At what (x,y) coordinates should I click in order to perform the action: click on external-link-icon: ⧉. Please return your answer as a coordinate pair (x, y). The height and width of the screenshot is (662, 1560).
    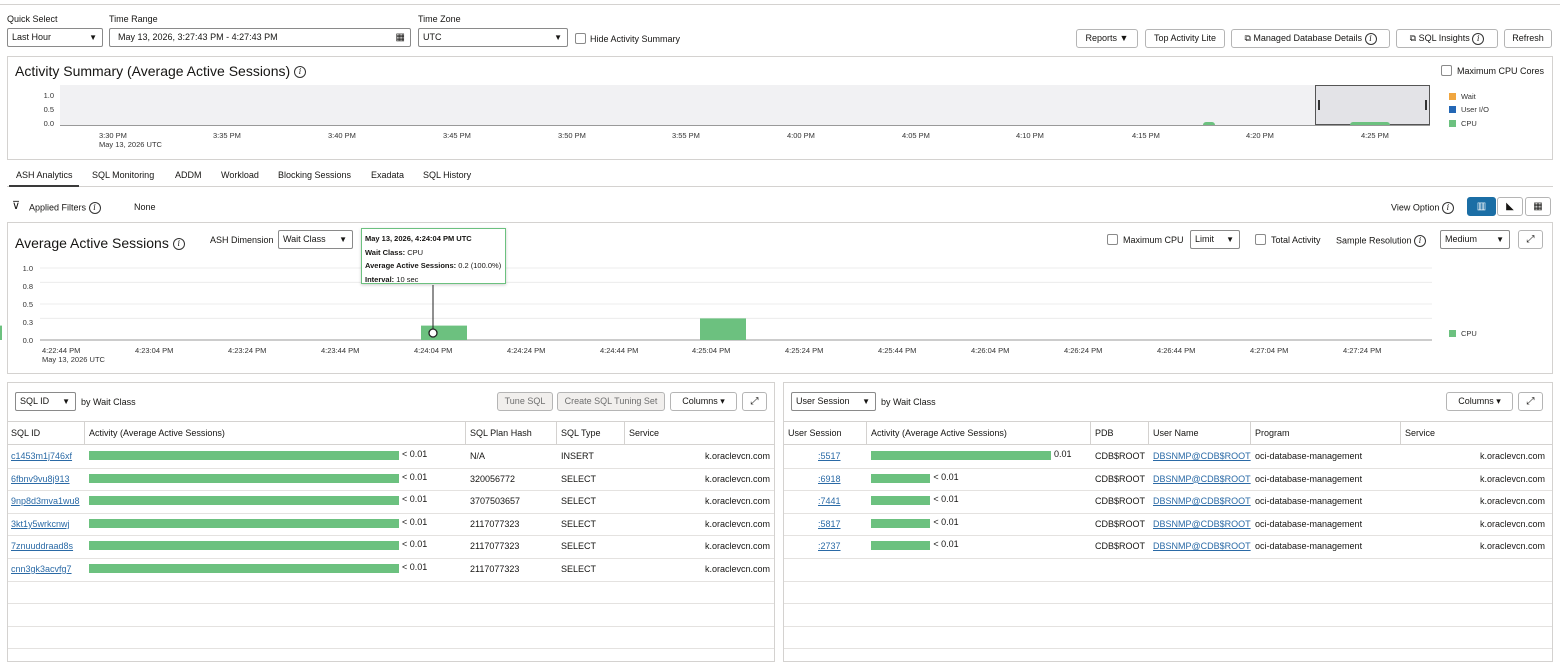
    Looking at the image, I should click on (1413, 38).